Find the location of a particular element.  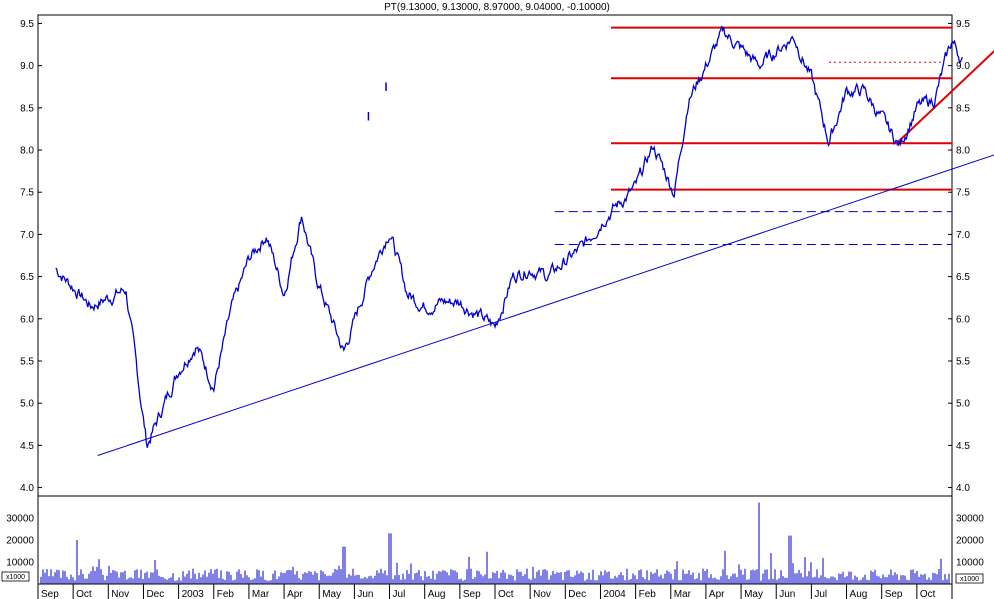

price-tick-label-right: 4.5 is located at coordinates (963, 446).